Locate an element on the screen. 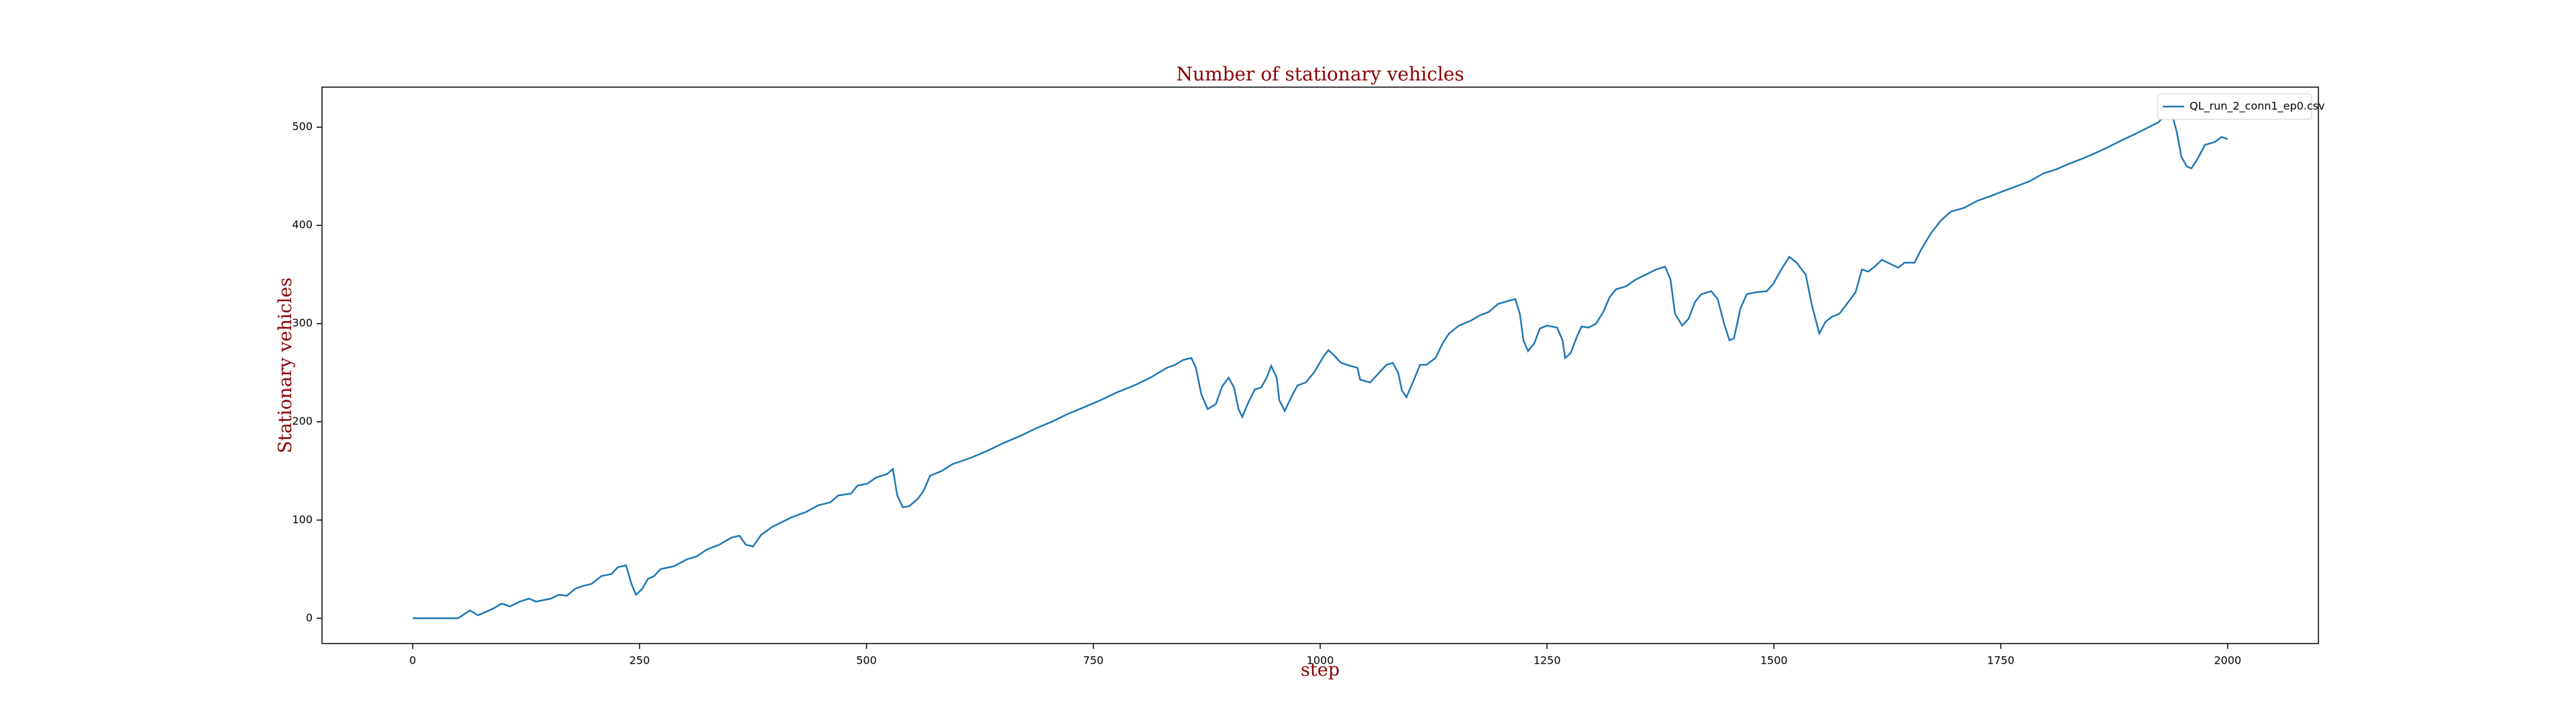  y-tick-label: 200 is located at coordinates (302, 421).